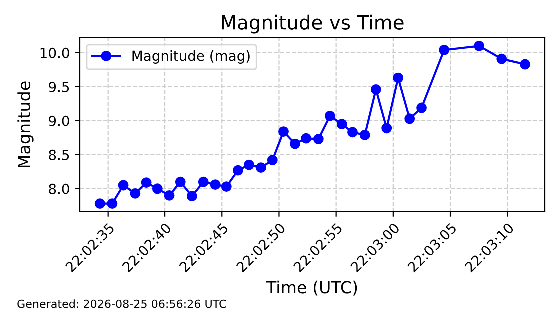 Image resolution: width=560 pixels, height=314 pixels. I want to click on chart-title: Magnitude vs Time, so click(313, 24).